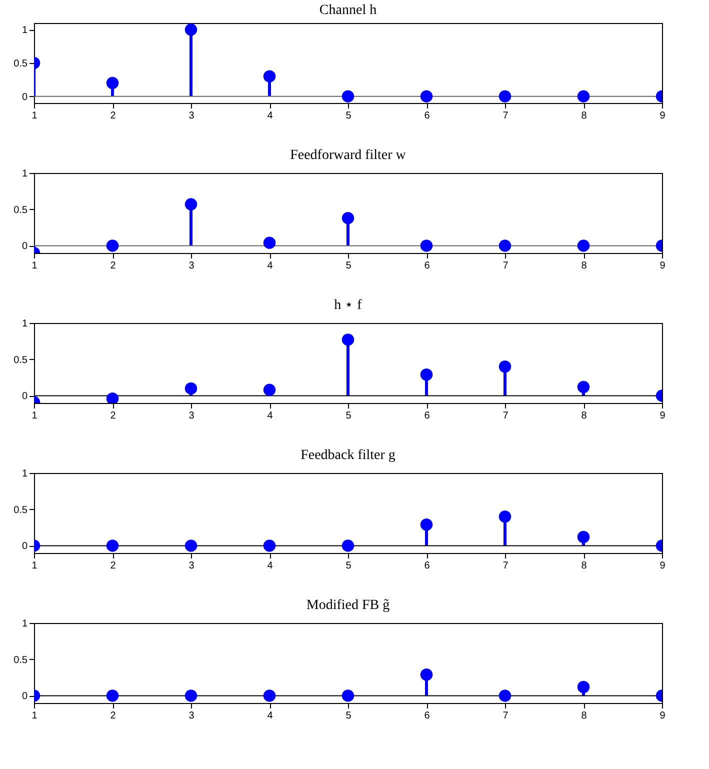  I want to click on chart-title: Modified FB g̃, so click(348, 605).